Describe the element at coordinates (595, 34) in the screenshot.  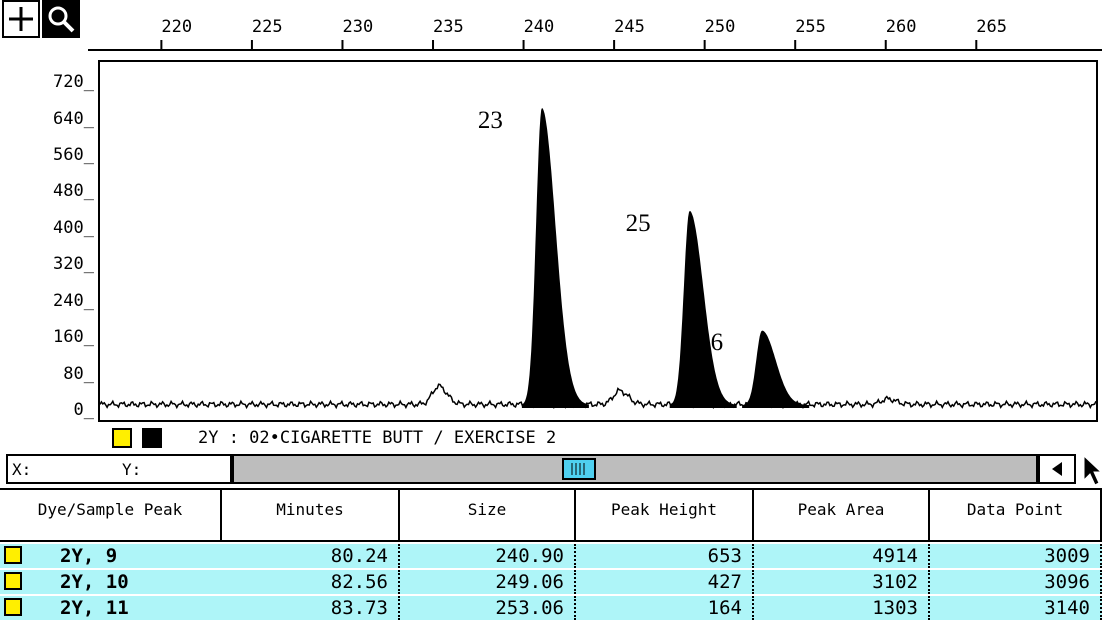
I see `size-ruler: 220 225 230 235 240 245 250 255 260 265` at that location.